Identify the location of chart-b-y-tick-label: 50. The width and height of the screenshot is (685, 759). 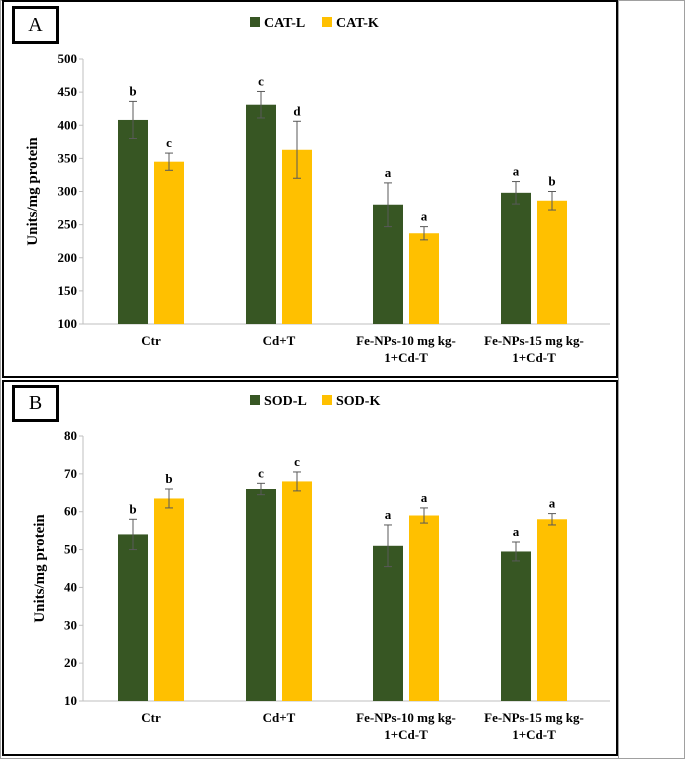
(70, 549).